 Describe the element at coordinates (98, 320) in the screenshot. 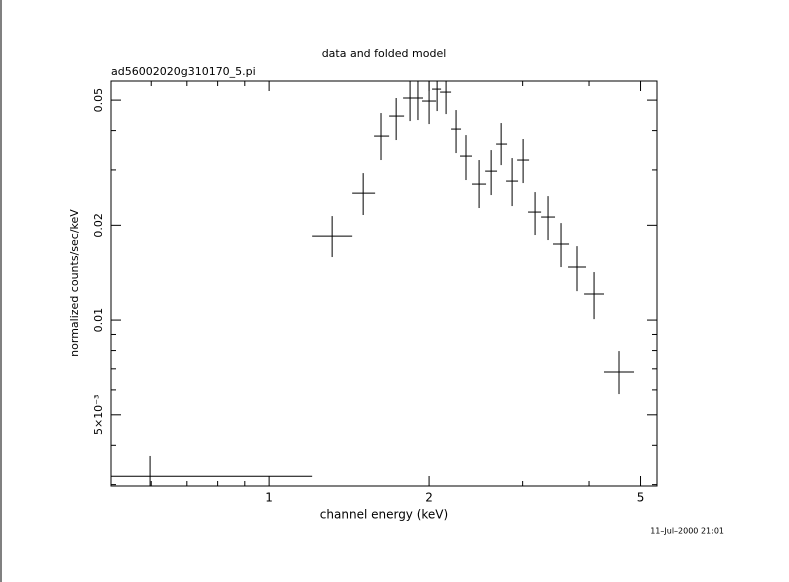

I see `y-tick-label: 0.01` at that location.